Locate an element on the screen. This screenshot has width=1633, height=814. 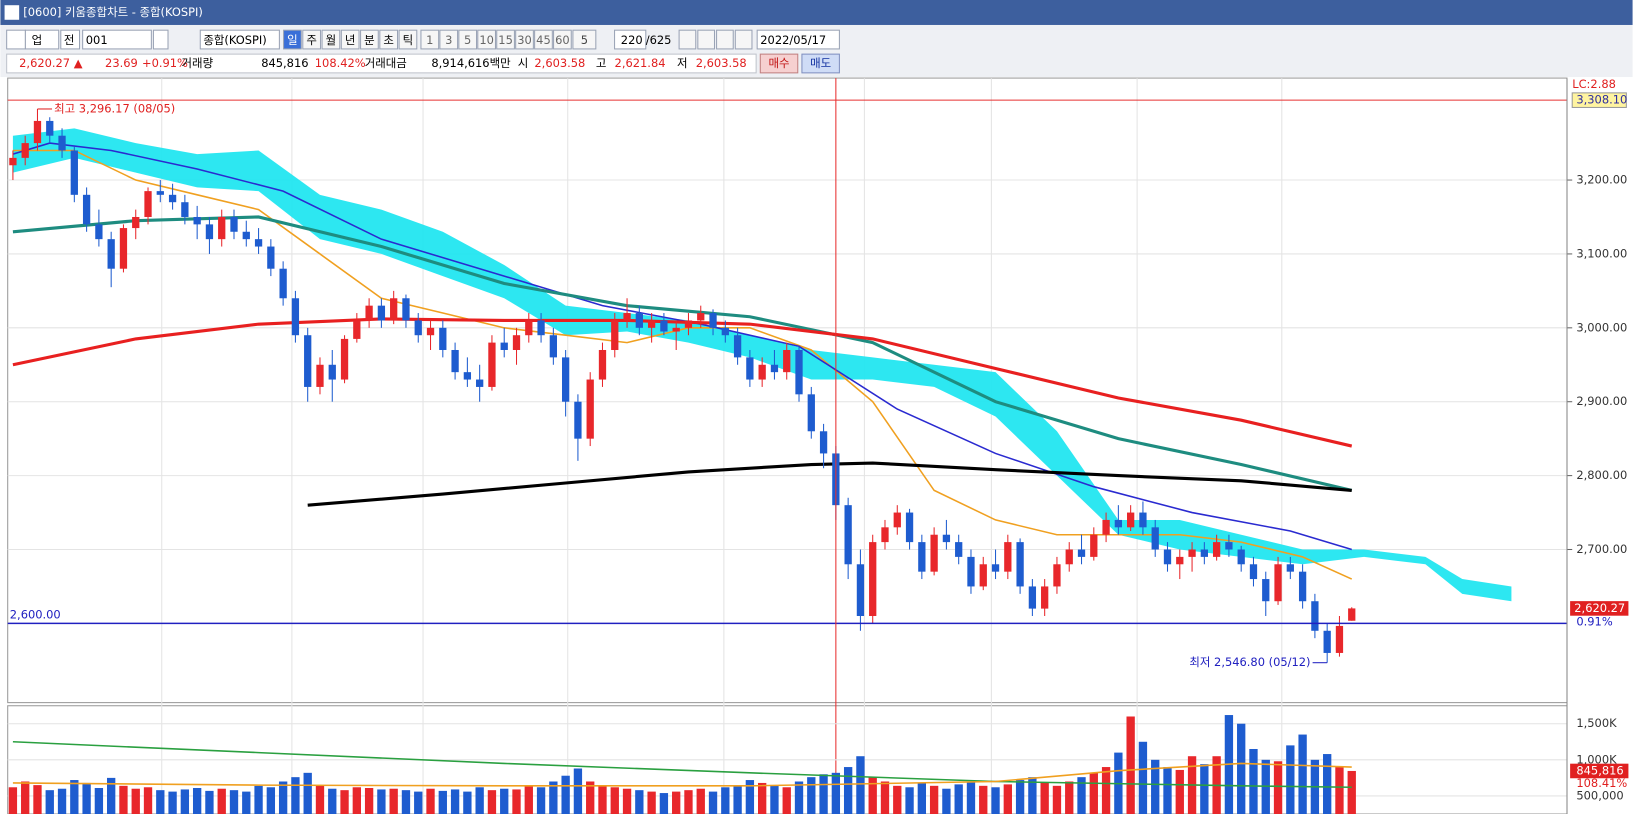
period-btn: 주 is located at coordinates (311, 40).